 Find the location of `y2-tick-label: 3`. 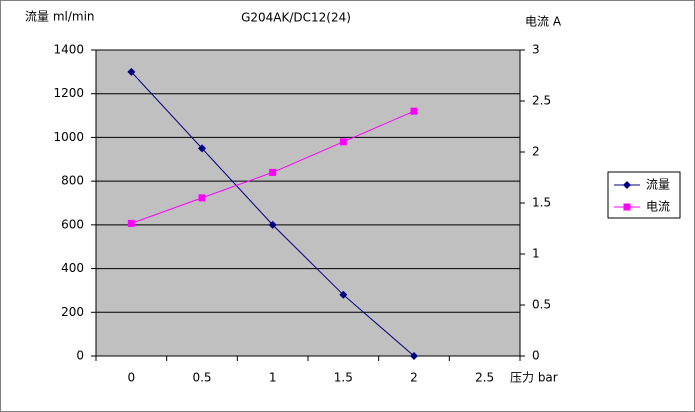

y2-tick-label: 3 is located at coordinates (536, 50).